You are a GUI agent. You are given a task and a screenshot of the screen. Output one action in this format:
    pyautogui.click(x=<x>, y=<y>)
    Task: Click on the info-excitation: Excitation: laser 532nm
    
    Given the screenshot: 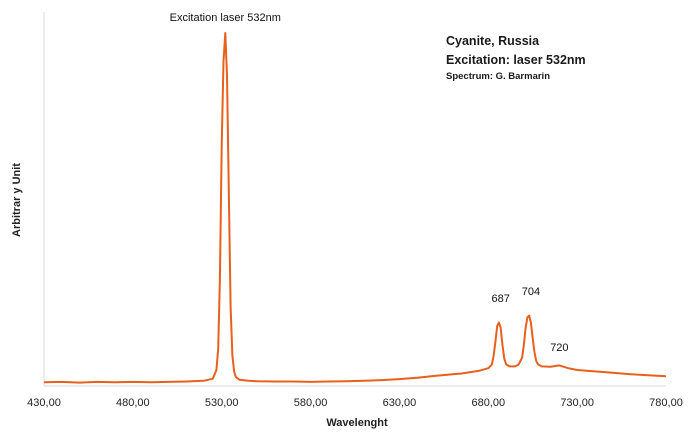 What is the action you would take?
    pyautogui.click(x=516, y=60)
    